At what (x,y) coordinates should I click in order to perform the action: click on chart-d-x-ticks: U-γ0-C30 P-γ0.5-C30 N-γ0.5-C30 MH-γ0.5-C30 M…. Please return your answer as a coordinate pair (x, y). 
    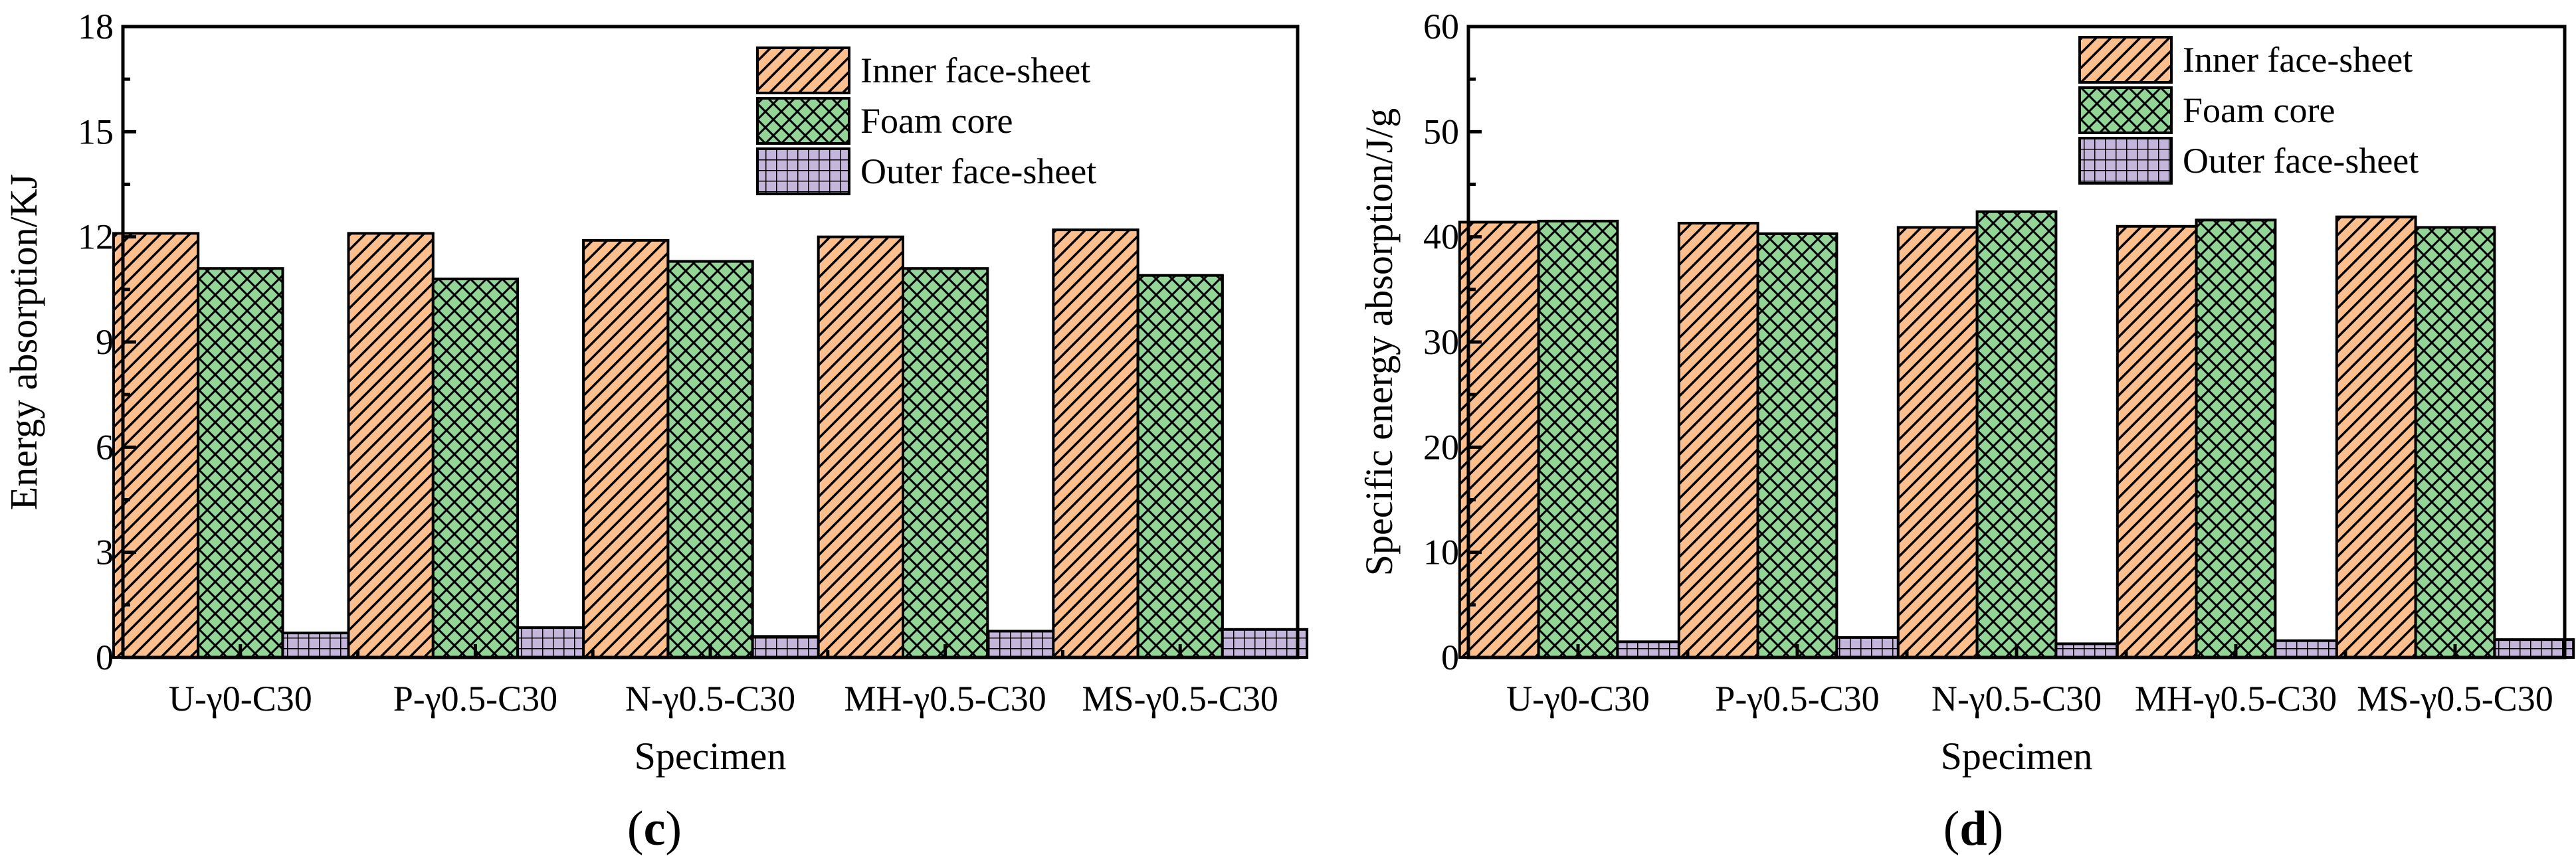
    Looking at the image, I should click on (2030, 681).